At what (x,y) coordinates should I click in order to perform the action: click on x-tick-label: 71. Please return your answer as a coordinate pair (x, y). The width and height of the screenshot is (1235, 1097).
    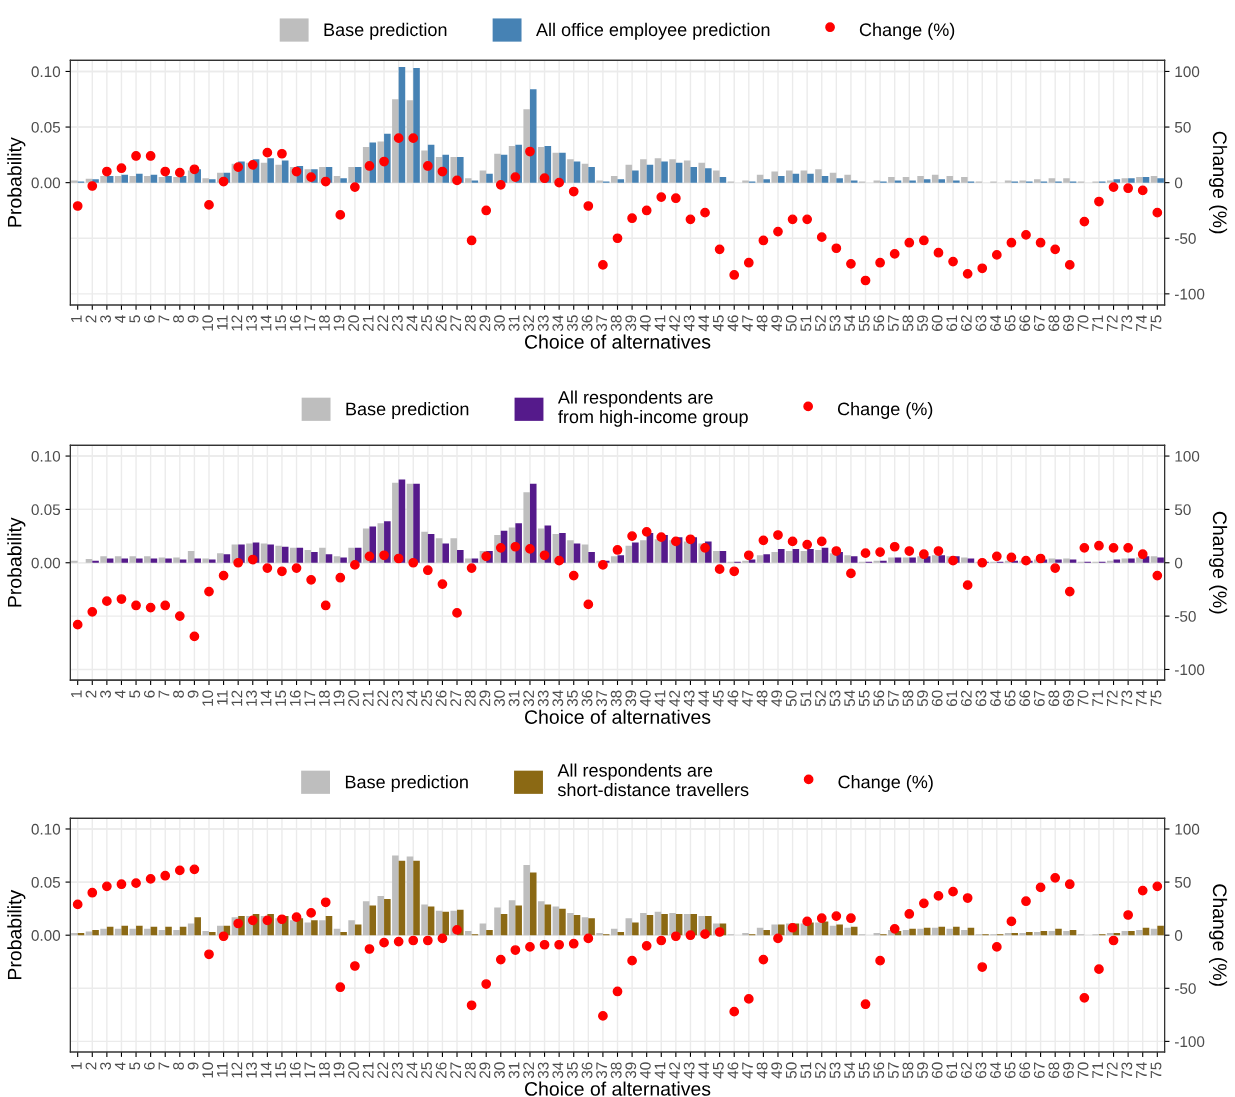
    Looking at the image, I should click on (1097, 698).